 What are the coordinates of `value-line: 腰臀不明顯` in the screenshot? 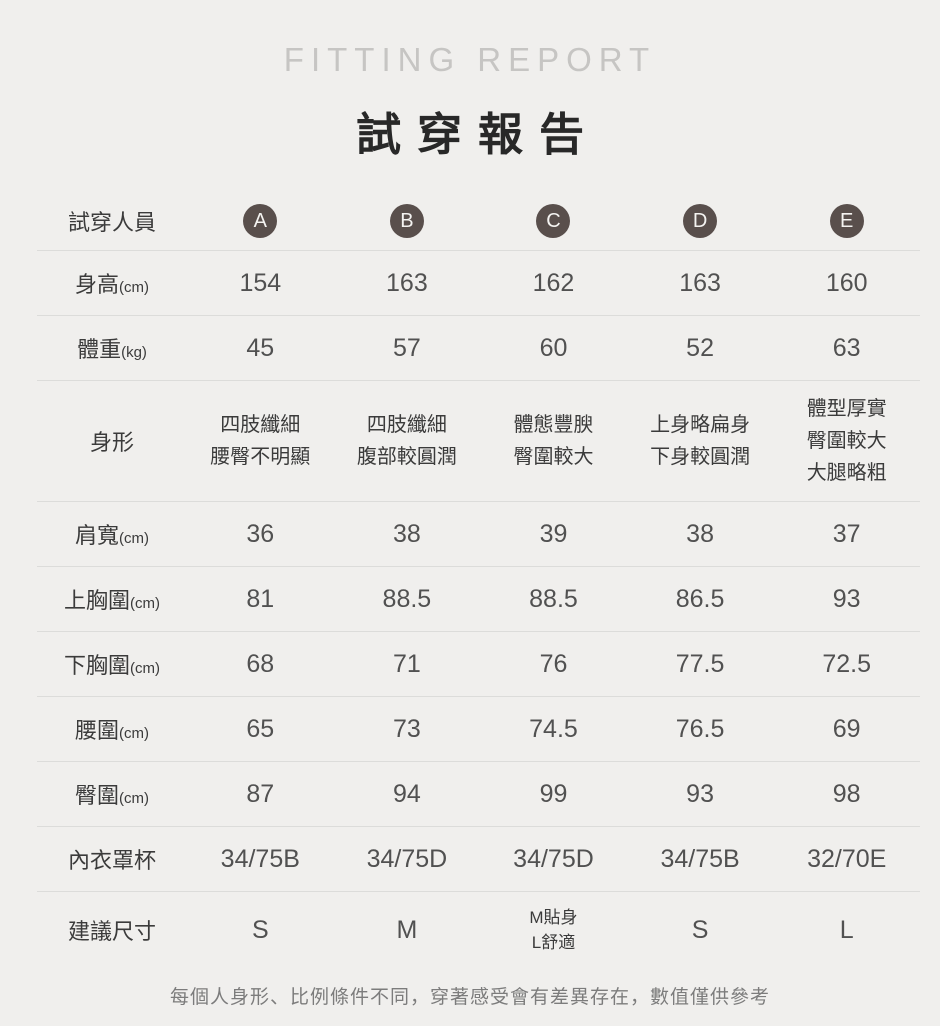 It's located at (260, 457).